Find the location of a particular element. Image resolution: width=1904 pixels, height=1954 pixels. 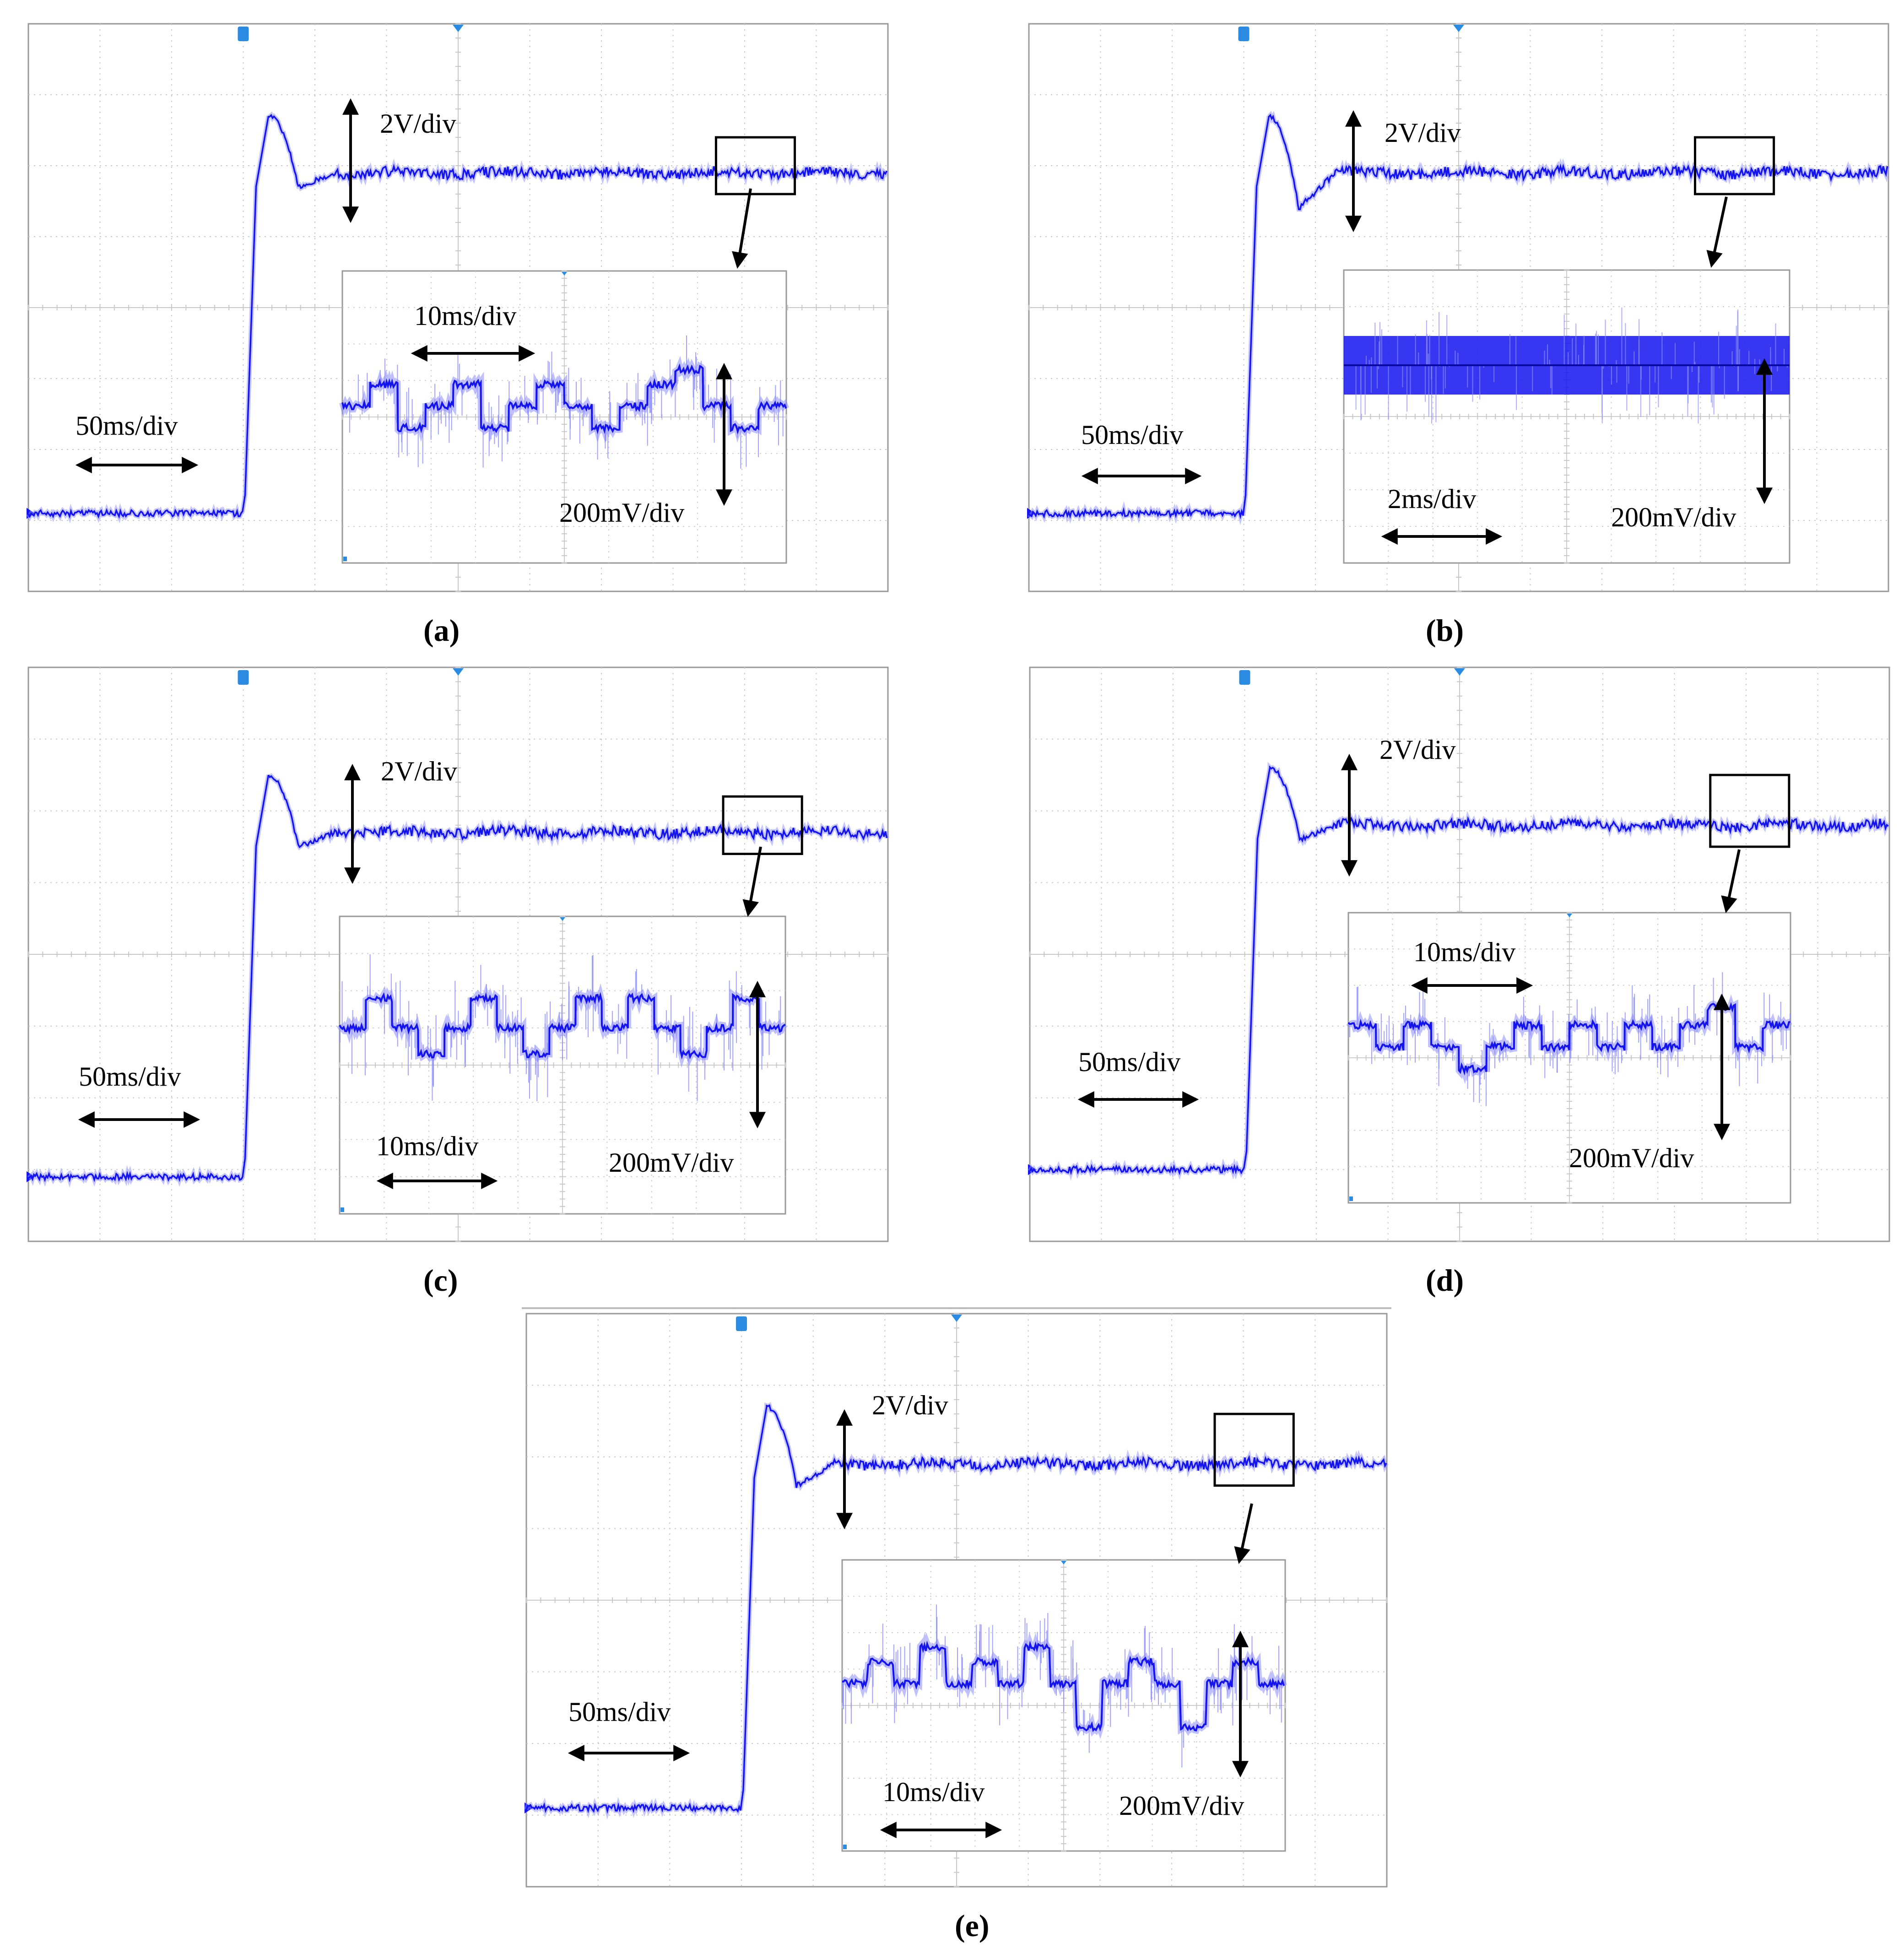

panel-caption: (c) is located at coordinates (440, 1280).